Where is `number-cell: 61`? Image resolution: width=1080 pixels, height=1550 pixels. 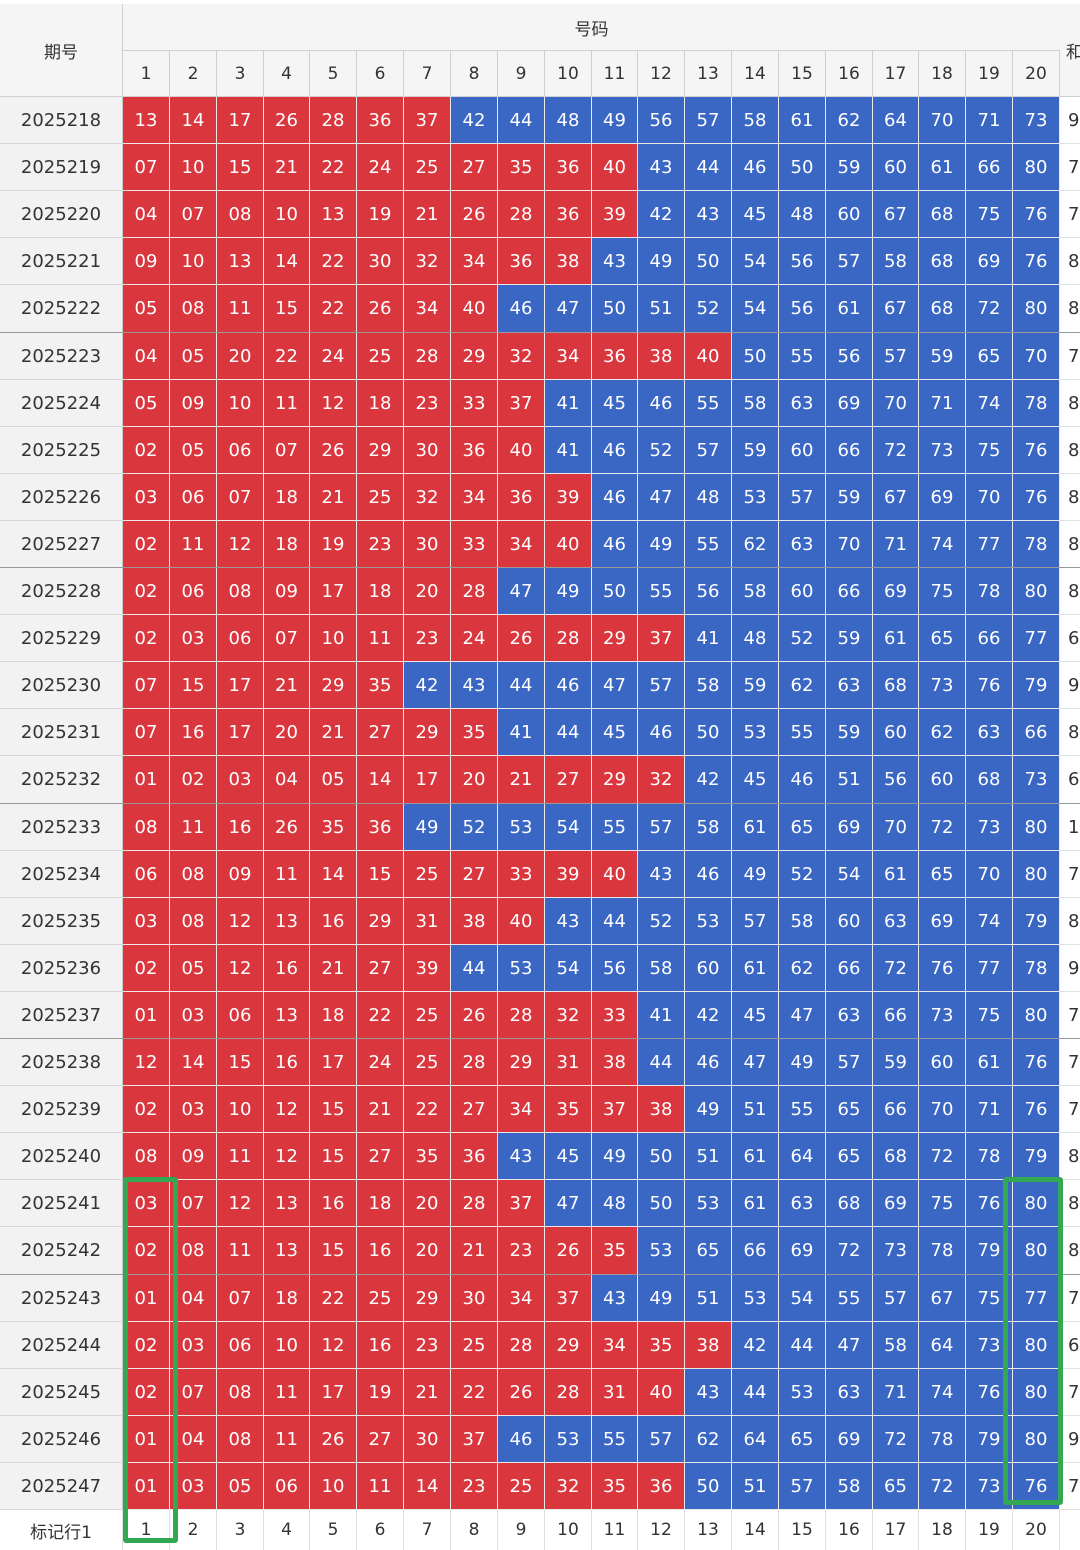 number-cell: 61 is located at coordinates (849, 309).